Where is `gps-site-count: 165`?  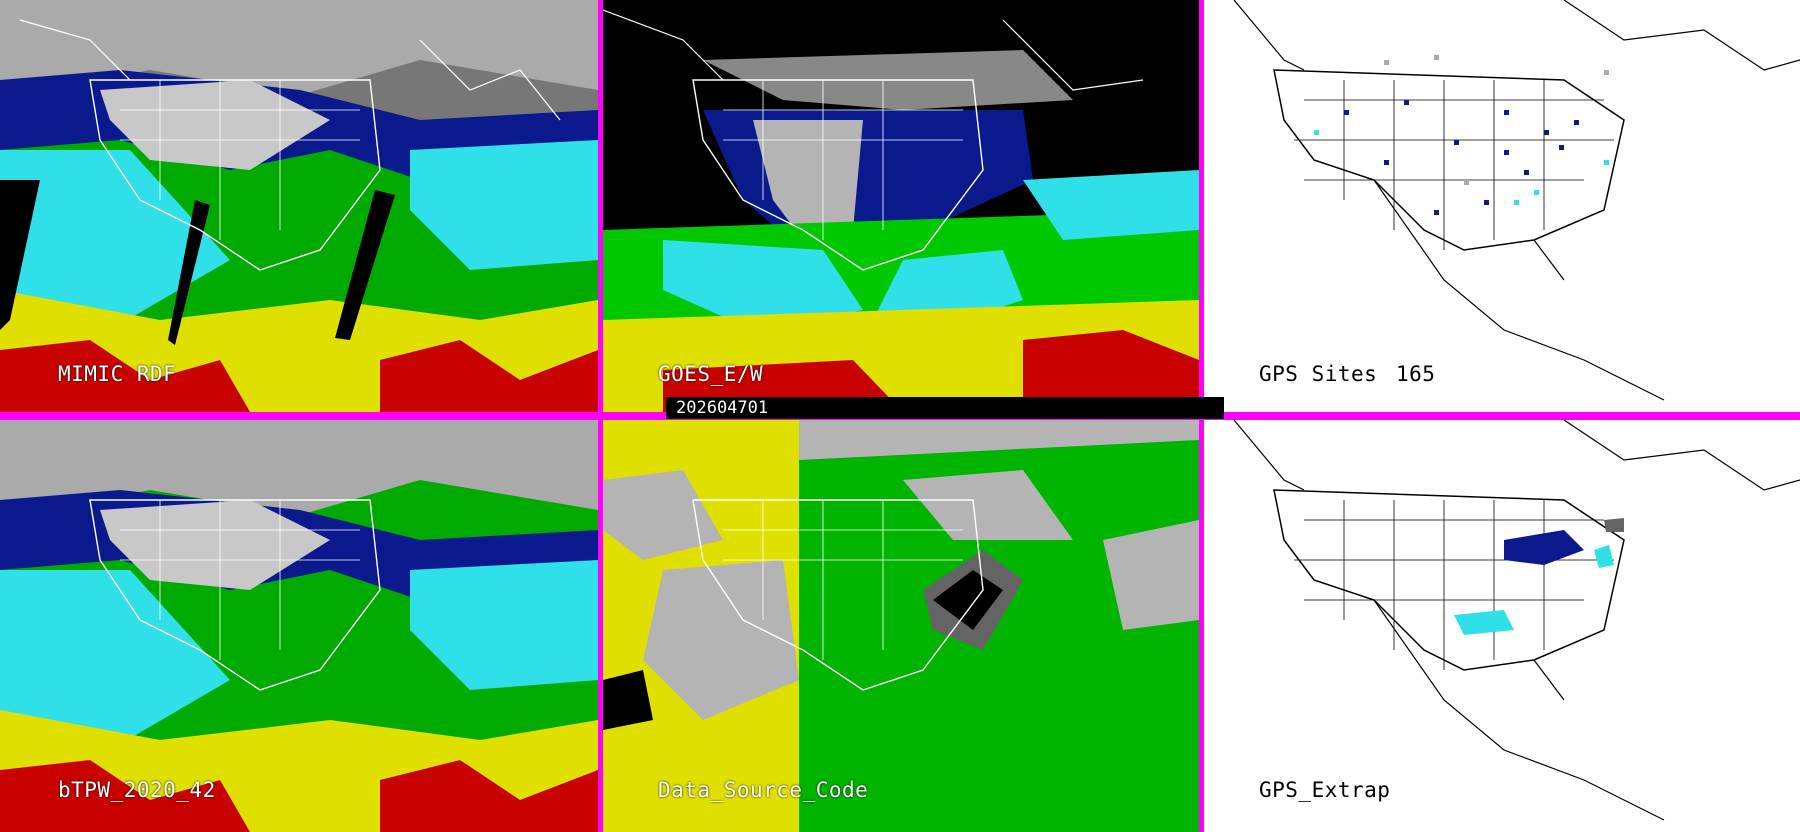 gps-site-count: 165 is located at coordinates (1416, 374).